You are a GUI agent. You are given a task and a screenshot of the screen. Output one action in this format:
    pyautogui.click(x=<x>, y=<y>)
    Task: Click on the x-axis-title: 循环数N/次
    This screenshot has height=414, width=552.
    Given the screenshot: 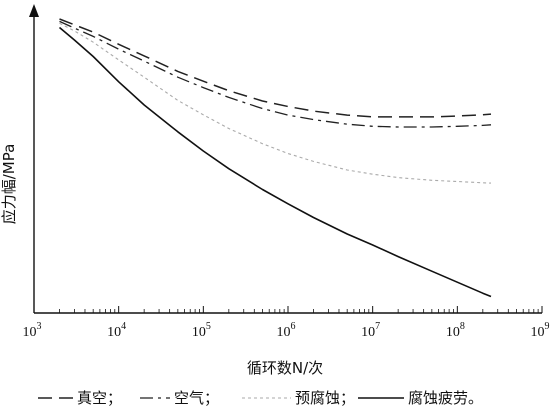 What is the action you would take?
    pyautogui.click(x=285, y=368)
    